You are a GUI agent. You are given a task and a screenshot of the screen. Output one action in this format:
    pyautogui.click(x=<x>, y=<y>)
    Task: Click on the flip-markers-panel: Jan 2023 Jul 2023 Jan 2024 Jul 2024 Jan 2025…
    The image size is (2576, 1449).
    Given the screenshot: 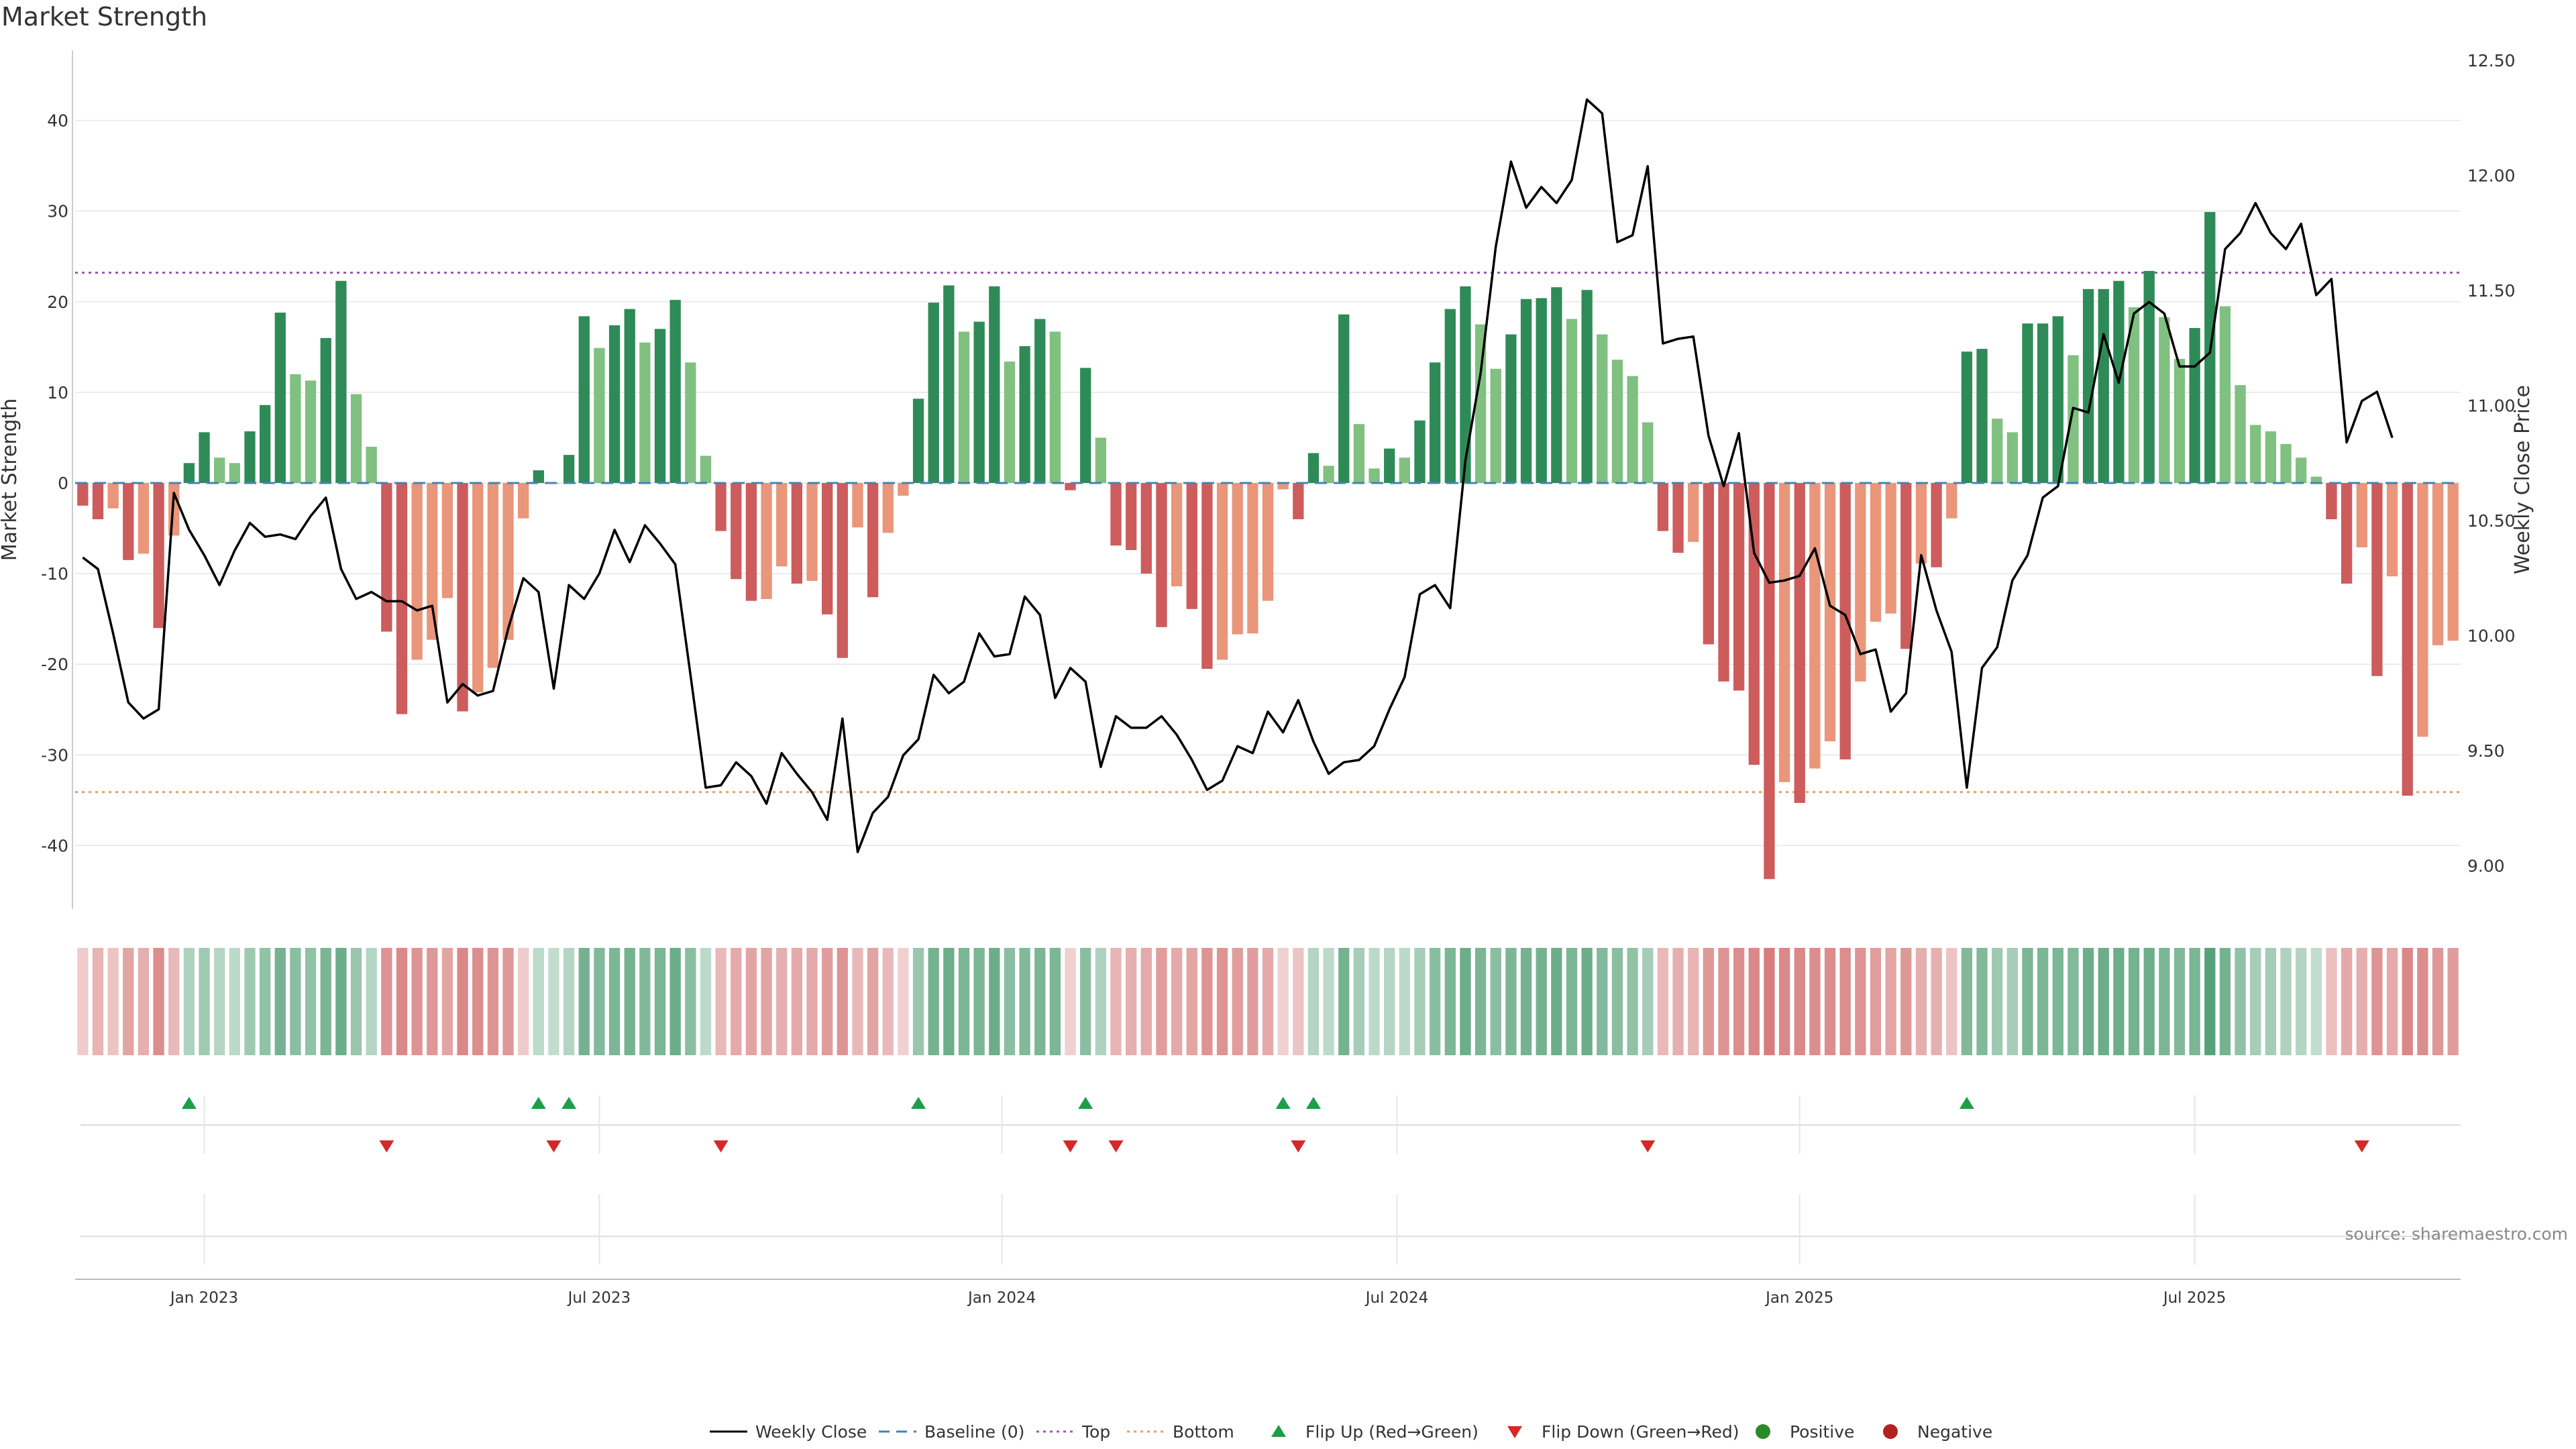 What is the action you would take?
    pyautogui.click(x=1268, y=1201)
    